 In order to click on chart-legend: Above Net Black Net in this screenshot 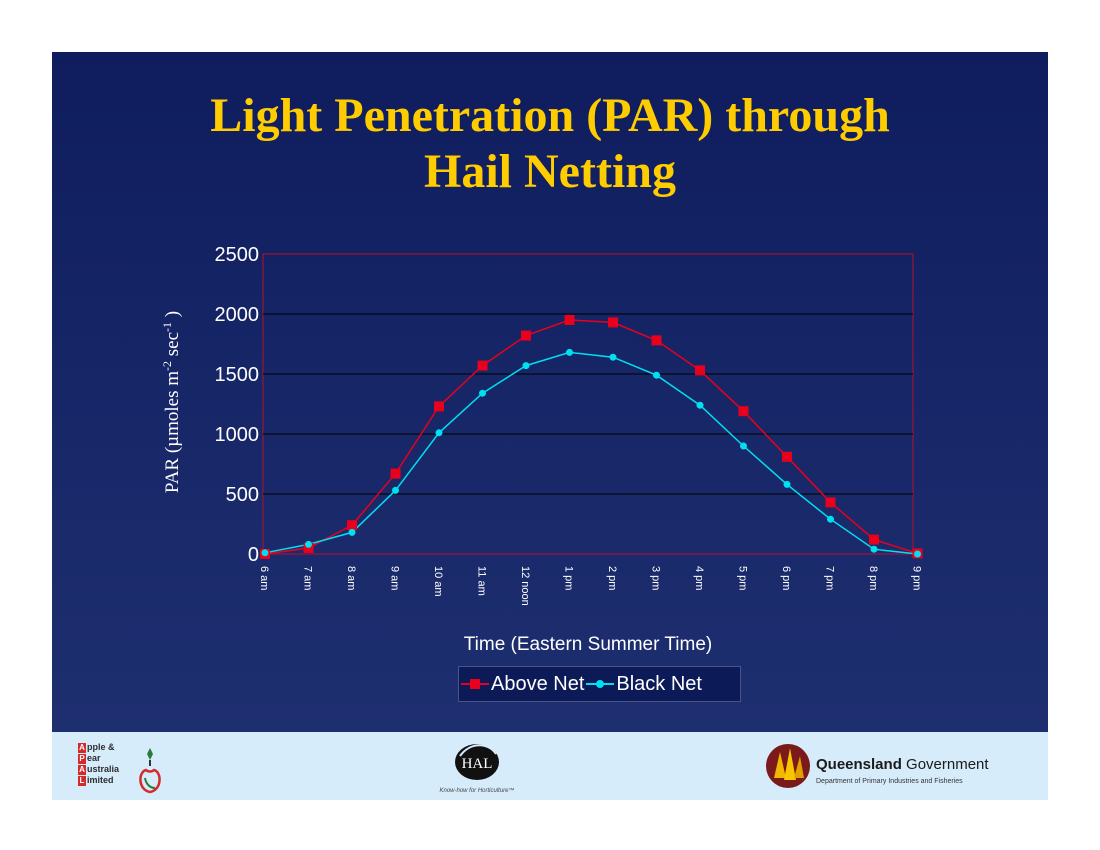, I will do `click(599, 684)`.